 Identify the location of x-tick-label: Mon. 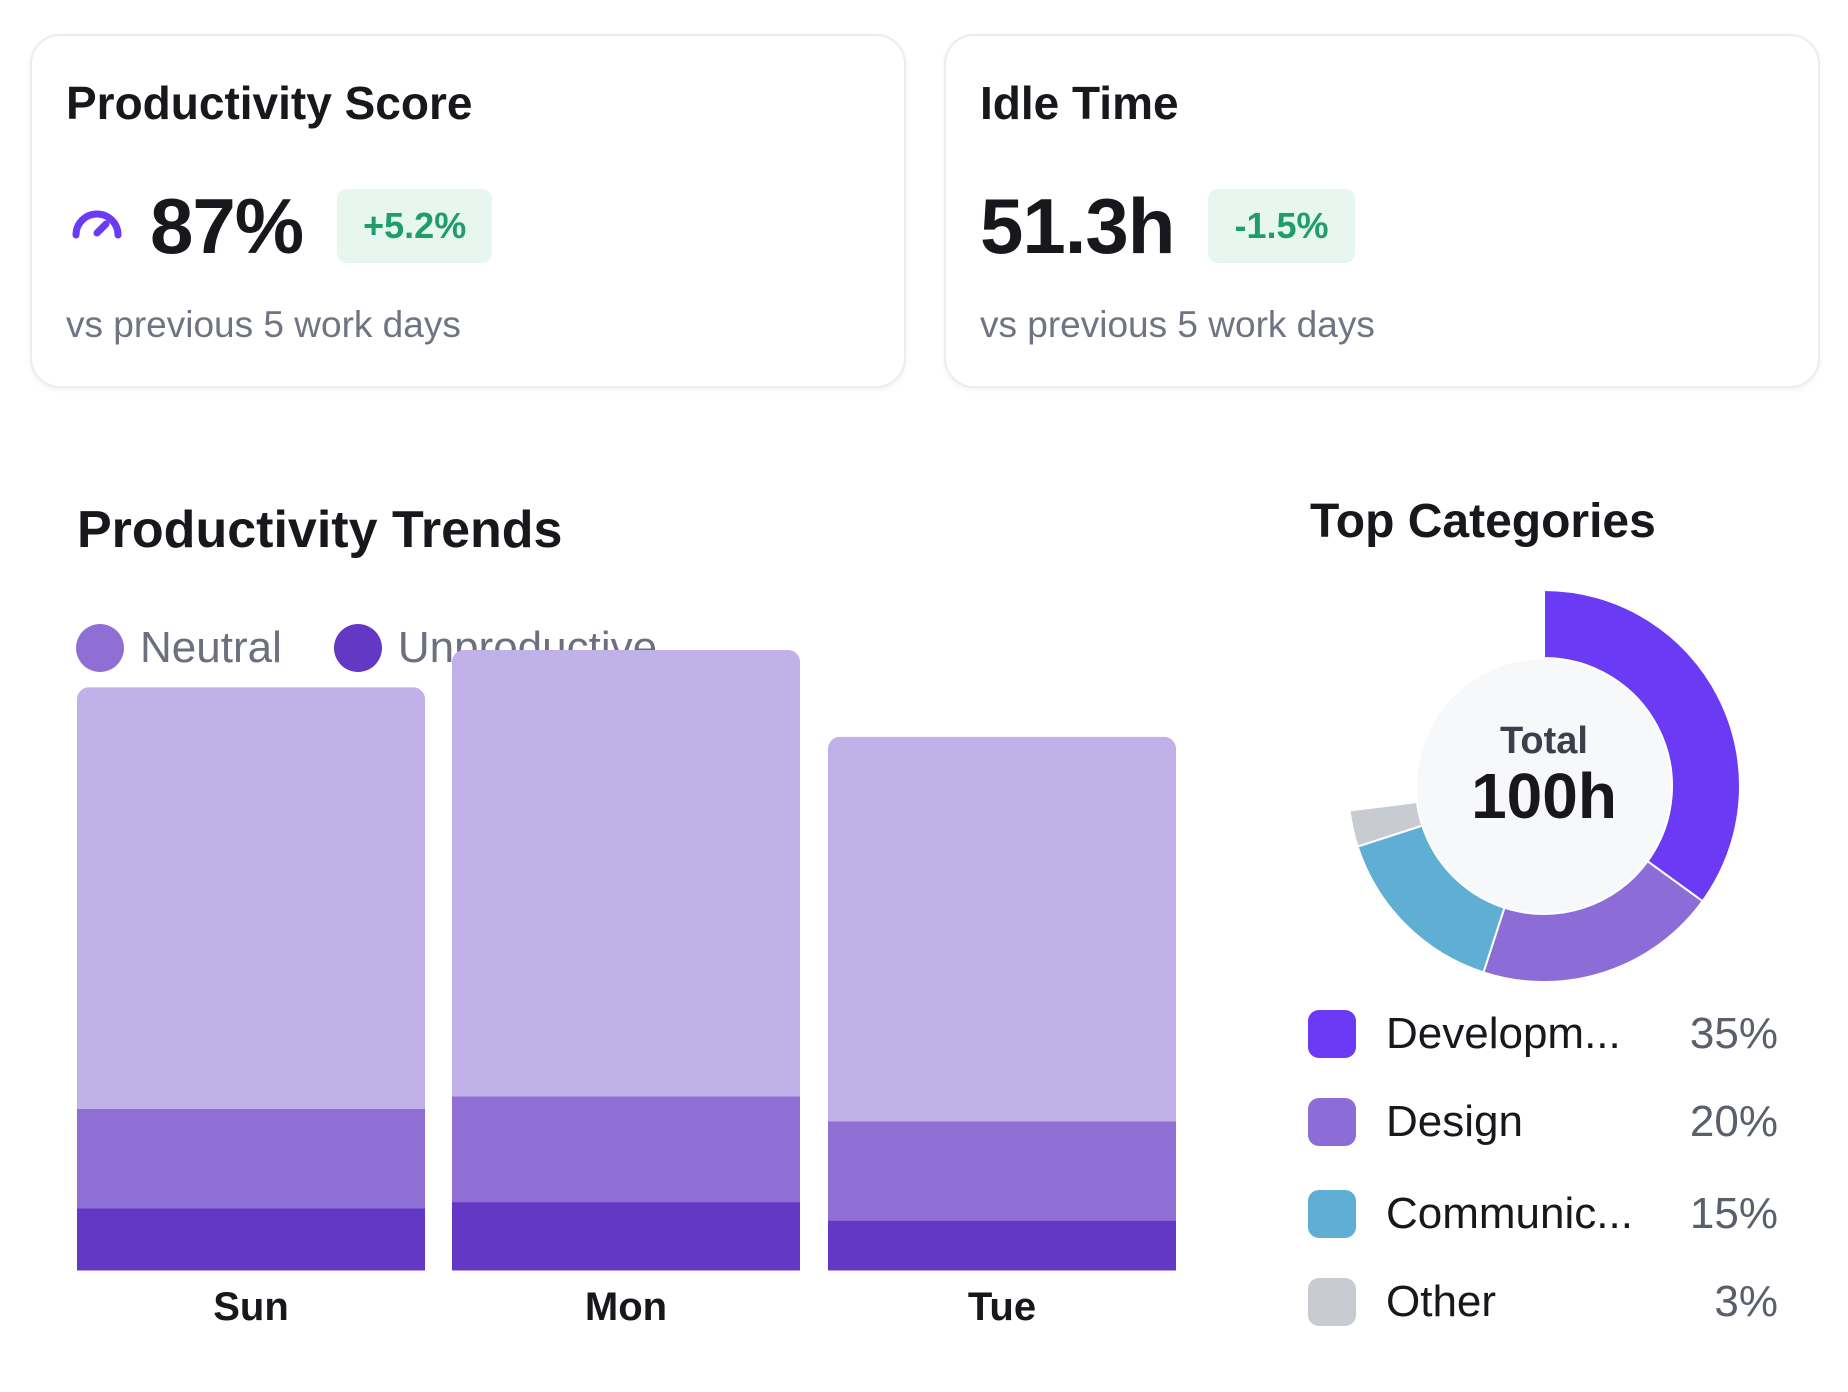
(626, 1307).